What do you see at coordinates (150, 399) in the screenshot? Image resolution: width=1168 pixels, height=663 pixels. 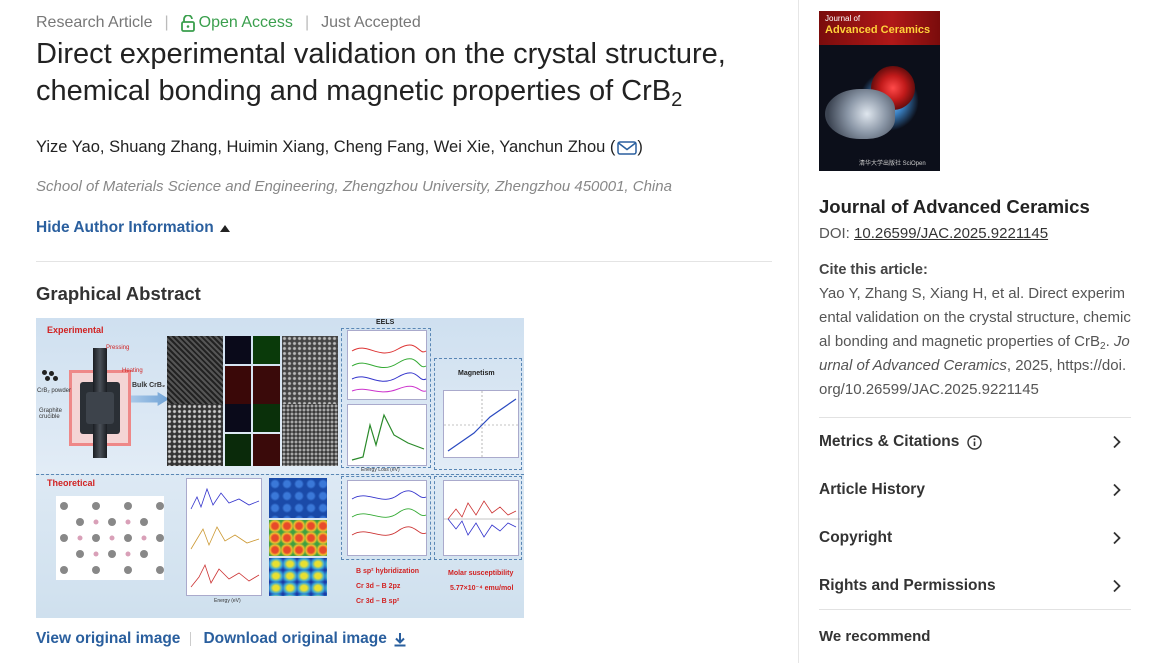 I see `process-arrow-icon` at bounding box center [150, 399].